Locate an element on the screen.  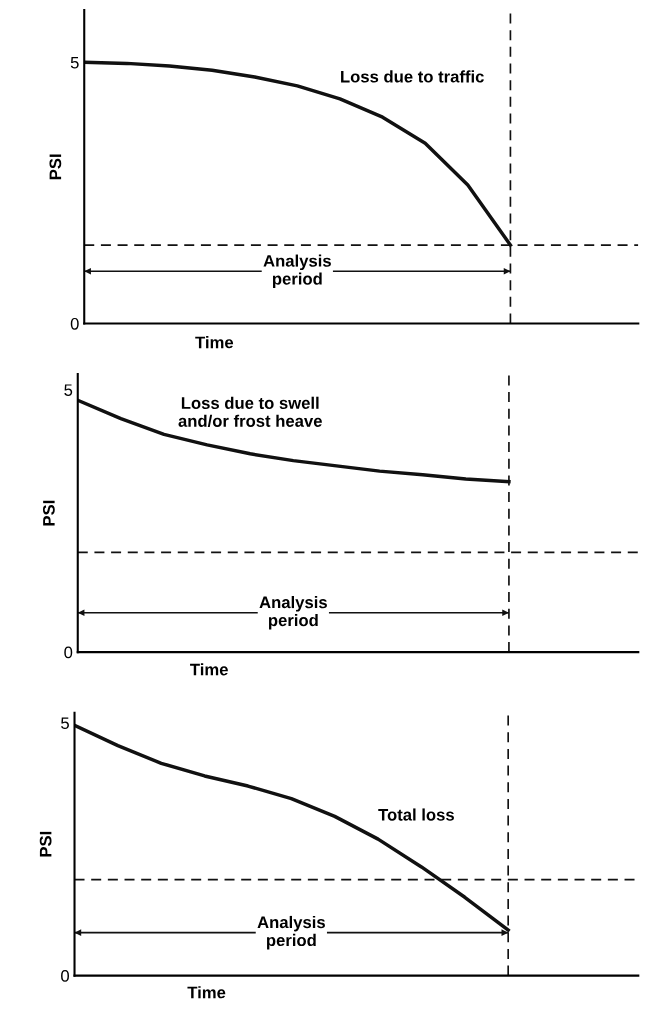
series-label: Total loss is located at coordinates (416, 814).